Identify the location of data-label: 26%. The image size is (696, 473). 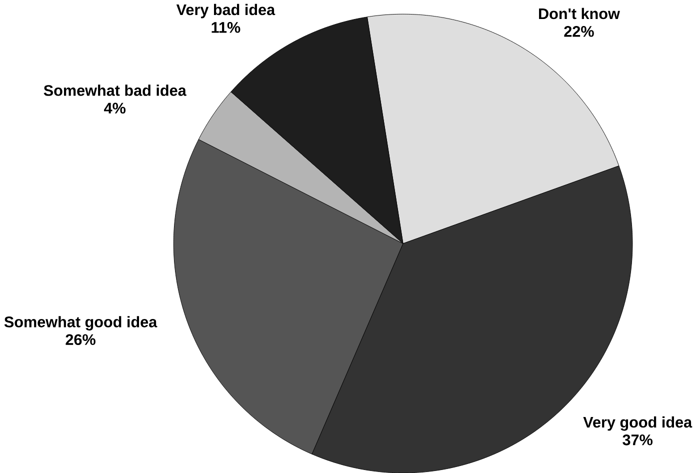
(81, 339).